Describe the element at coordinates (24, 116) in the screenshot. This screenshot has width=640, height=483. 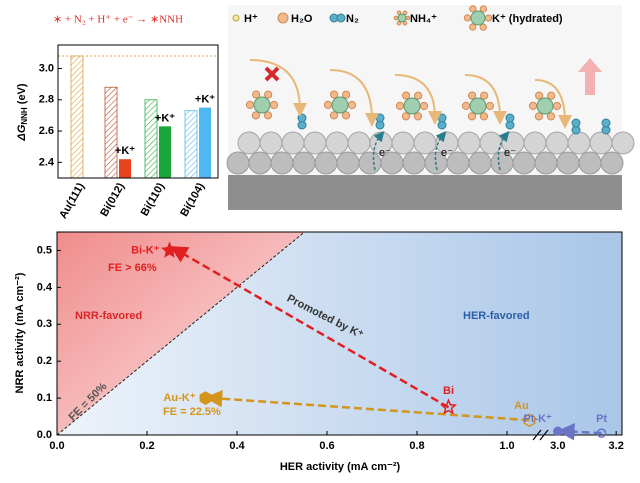
I see `y-label-sub: NNH` at that location.